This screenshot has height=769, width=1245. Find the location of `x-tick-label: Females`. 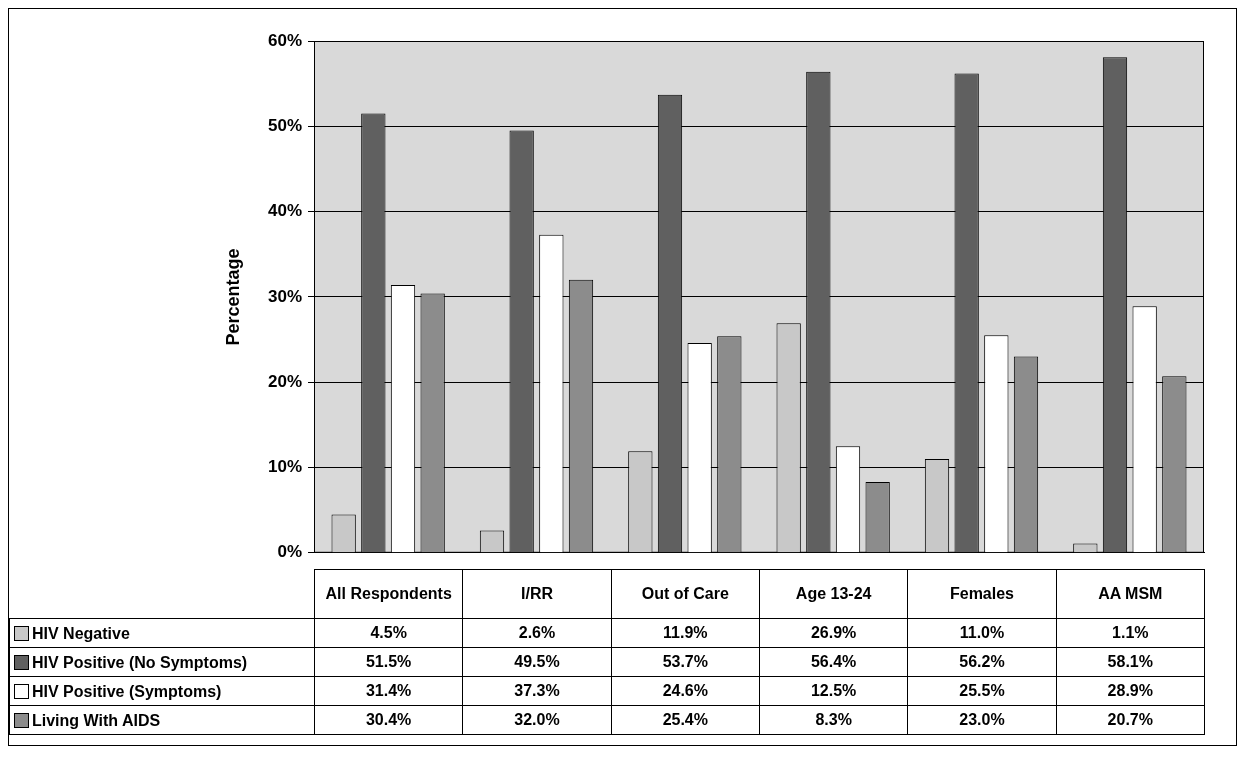

x-tick-label: Females is located at coordinates (982, 594).